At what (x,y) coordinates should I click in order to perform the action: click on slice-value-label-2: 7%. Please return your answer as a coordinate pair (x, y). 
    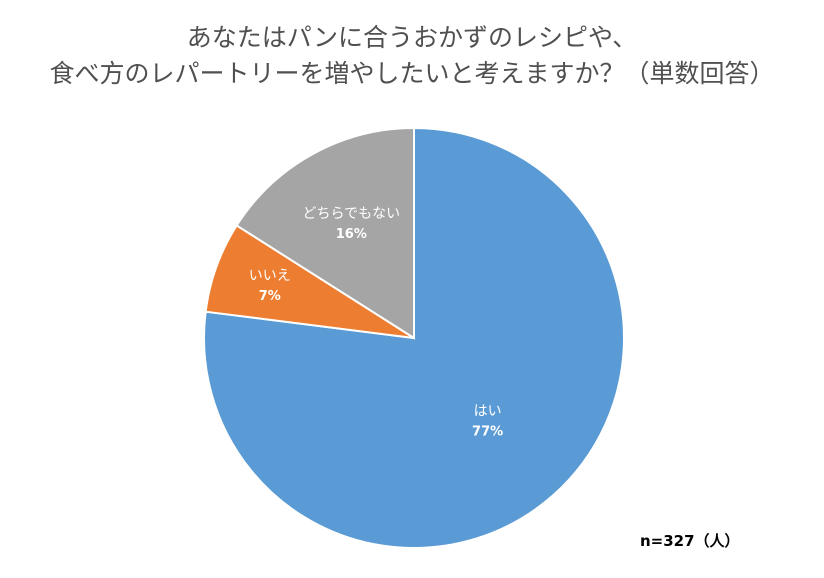
    Looking at the image, I should click on (270, 296).